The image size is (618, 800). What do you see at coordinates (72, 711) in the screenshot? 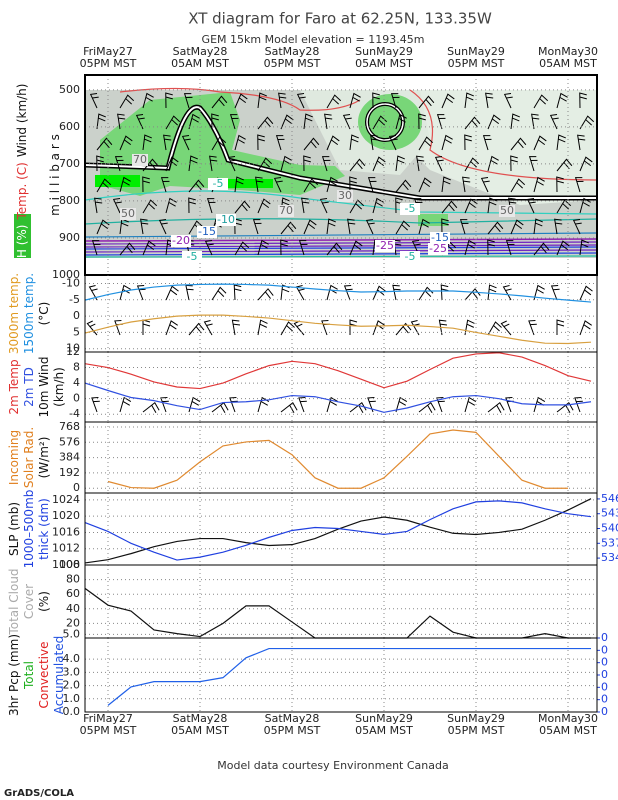
I see `y-tick-label: 0.0` at bounding box center [72, 711].